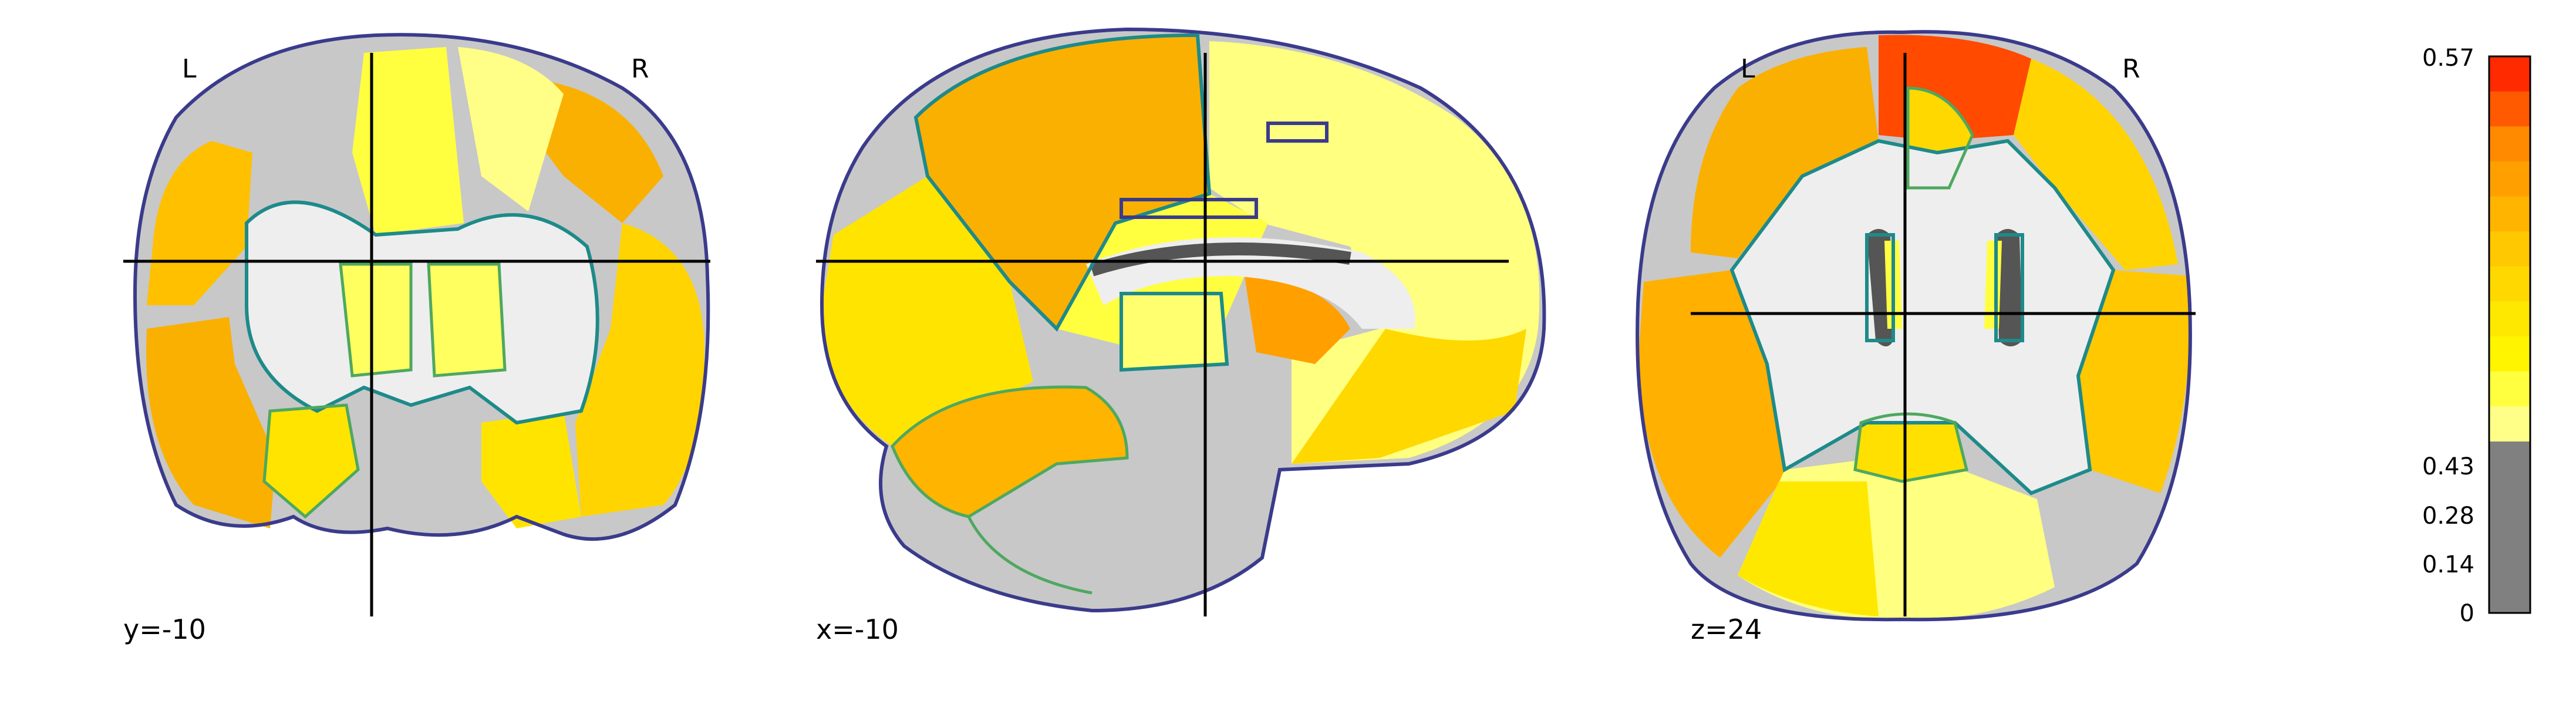 Image resolution: width=2576 pixels, height=701 pixels. I want to click on colorbar: 0.57 0.43 0.28 0.14 0, so click(2477, 336).